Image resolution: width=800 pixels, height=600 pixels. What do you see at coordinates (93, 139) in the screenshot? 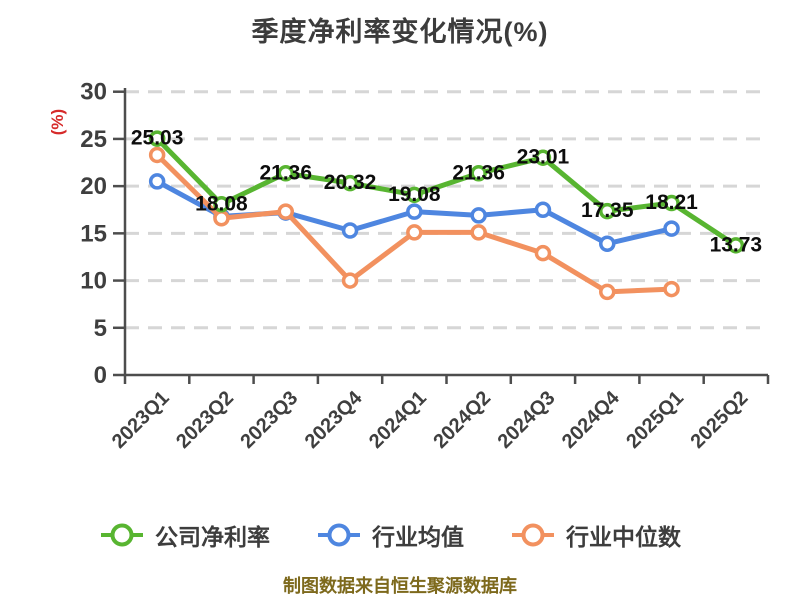
I see `y-tick-label: 25` at bounding box center [93, 139].